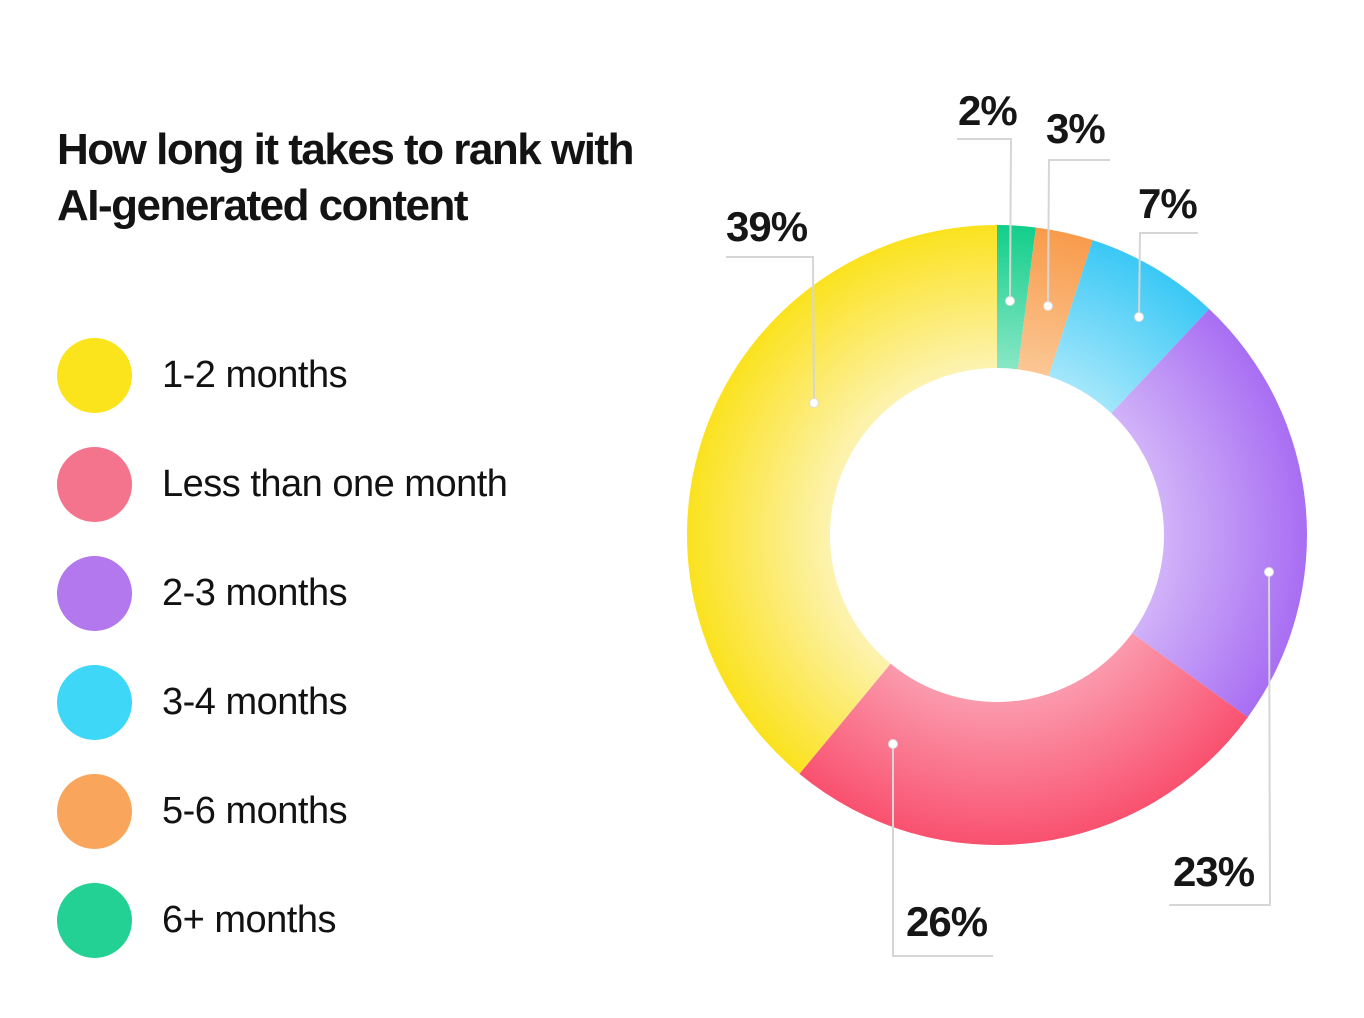 The image size is (1364, 1018). I want to click on legend-color-dot-3-4-months, so click(94, 702).